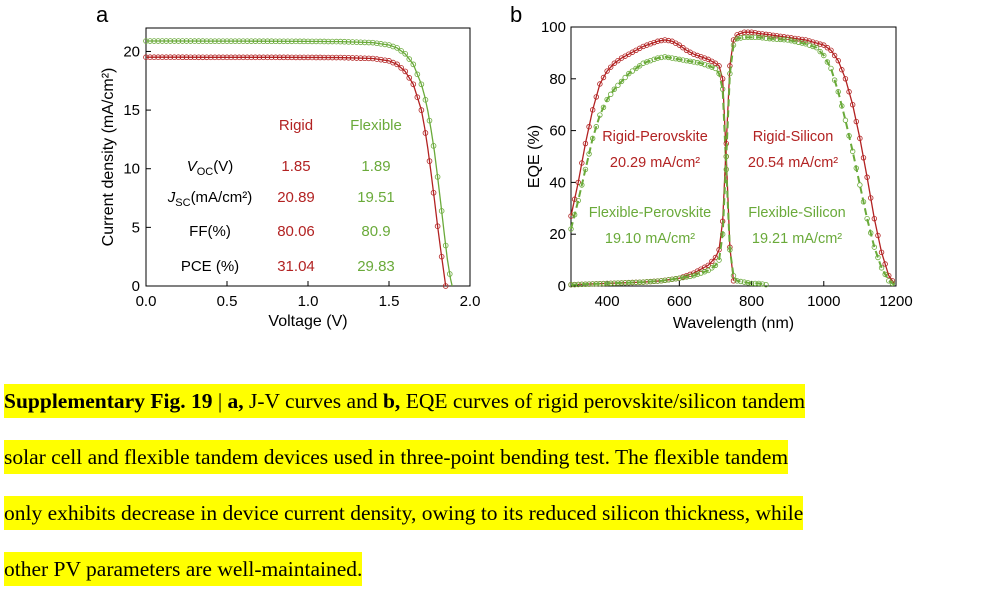 This screenshot has height=597, width=994. Describe the element at coordinates (131, 51) in the screenshot. I see `y-tick-label-a: 20` at that location.